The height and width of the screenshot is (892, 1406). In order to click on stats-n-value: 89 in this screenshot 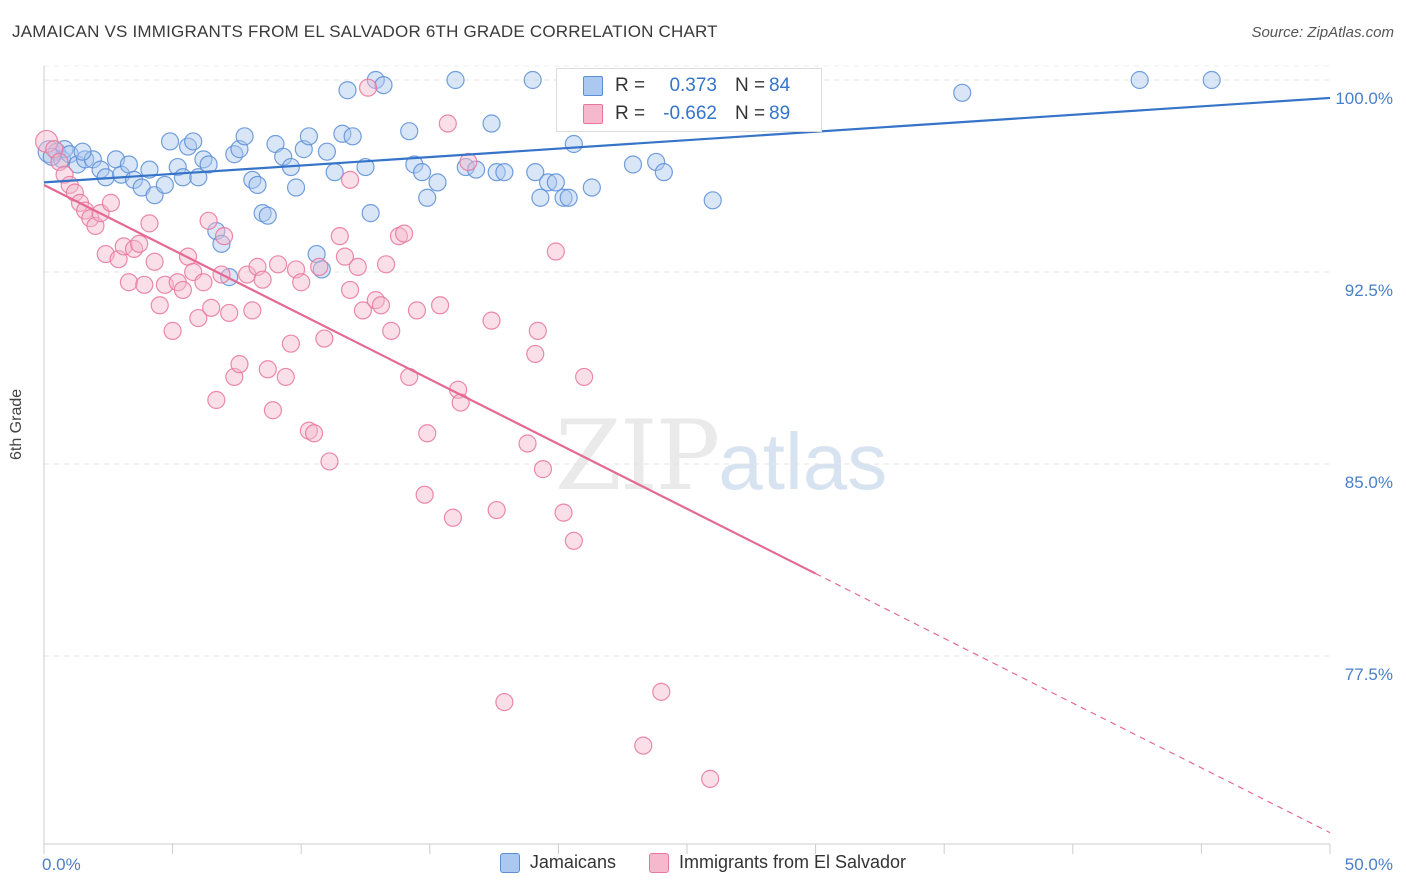, I will do `click(780, 113)`.